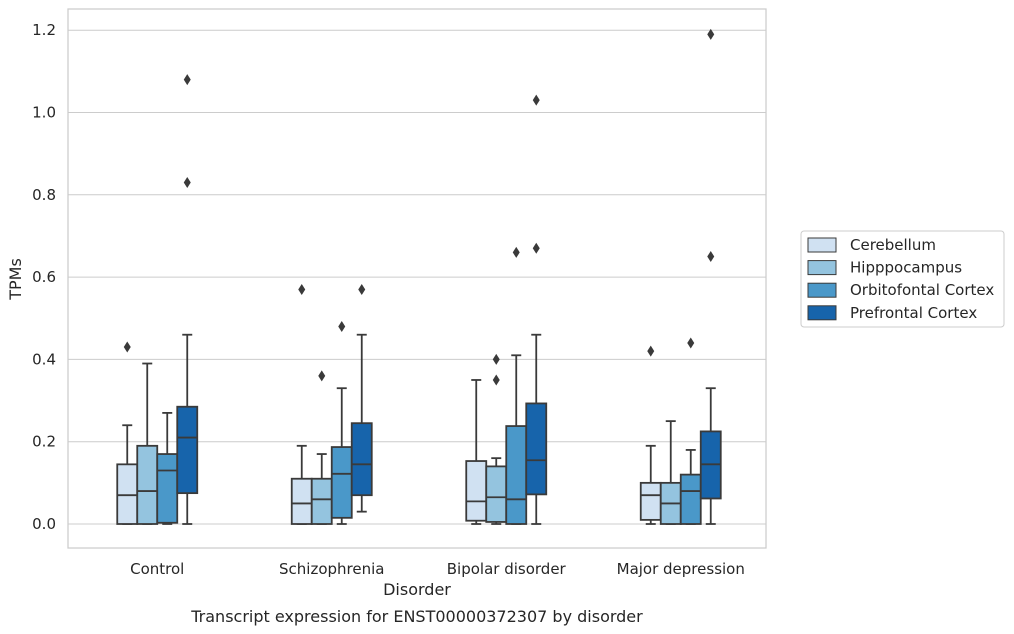 The width and height of the screenshot is (1014, 634). I want to click on y-tick-label: 0.6, so click(44, 277).